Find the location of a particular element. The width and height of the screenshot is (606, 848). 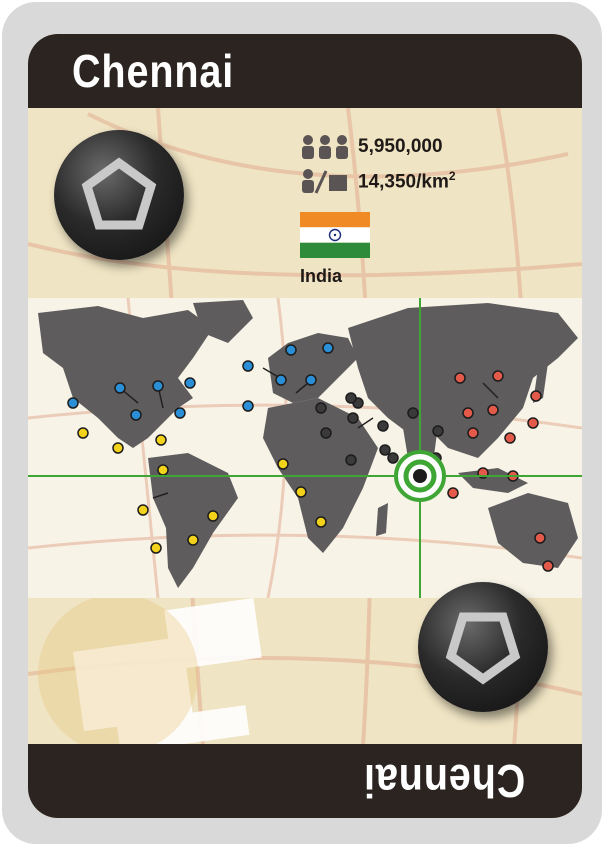

pentagon-token-top is located at coordinates (119, 195).